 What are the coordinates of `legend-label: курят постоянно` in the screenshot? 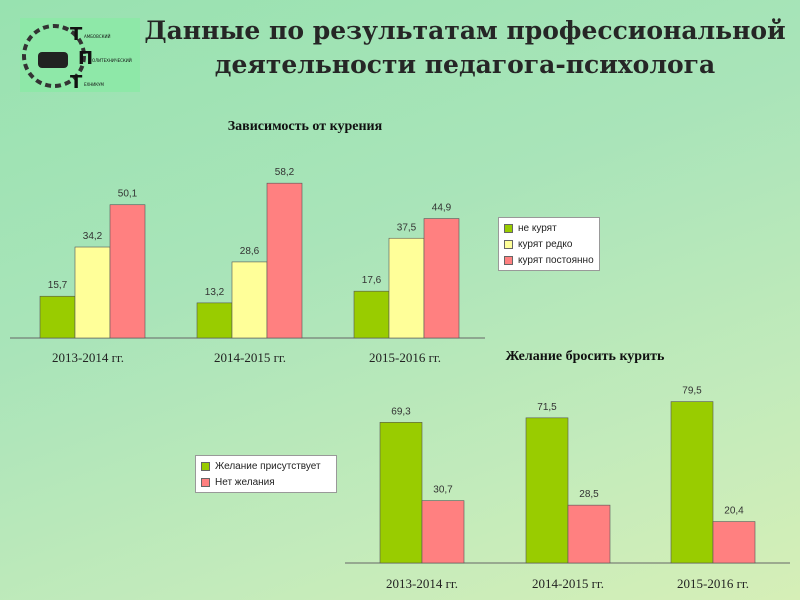 It's located at (556, 260).